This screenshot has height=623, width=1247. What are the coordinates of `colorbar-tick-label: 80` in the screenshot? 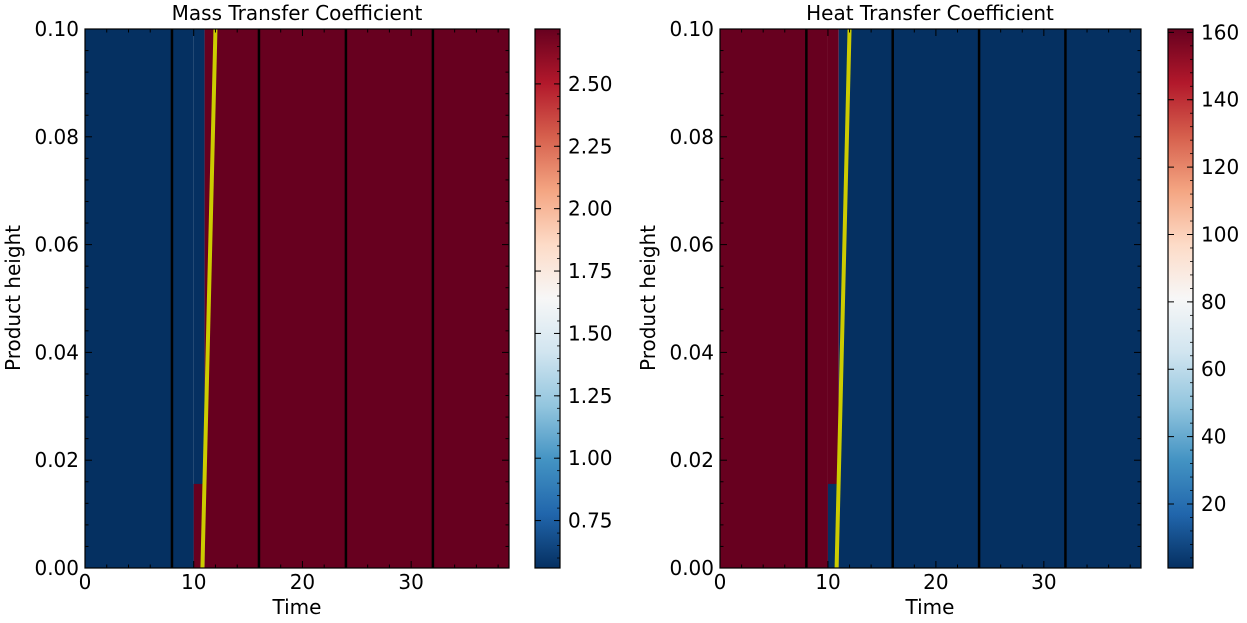 It's located at (1213, 302).